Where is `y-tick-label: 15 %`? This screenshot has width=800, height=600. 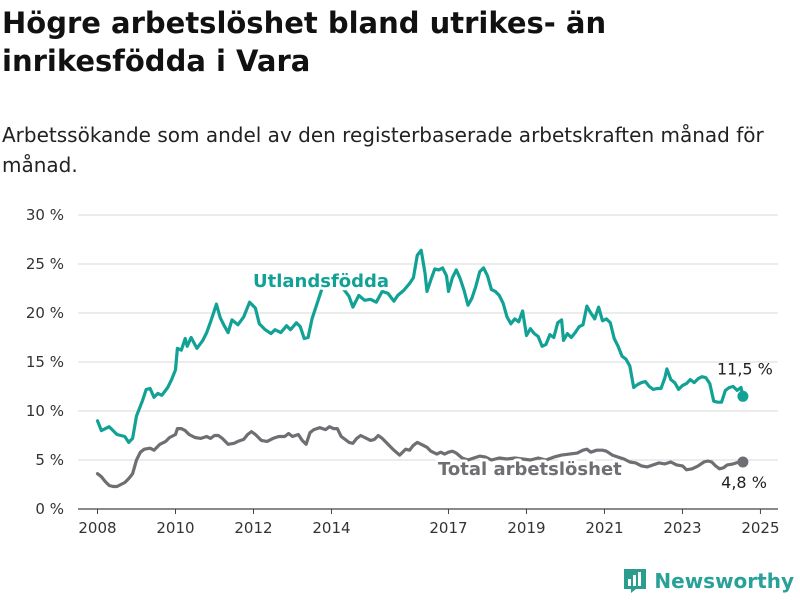 y-tick-label: 15 % is located at coordinates (45, 362).